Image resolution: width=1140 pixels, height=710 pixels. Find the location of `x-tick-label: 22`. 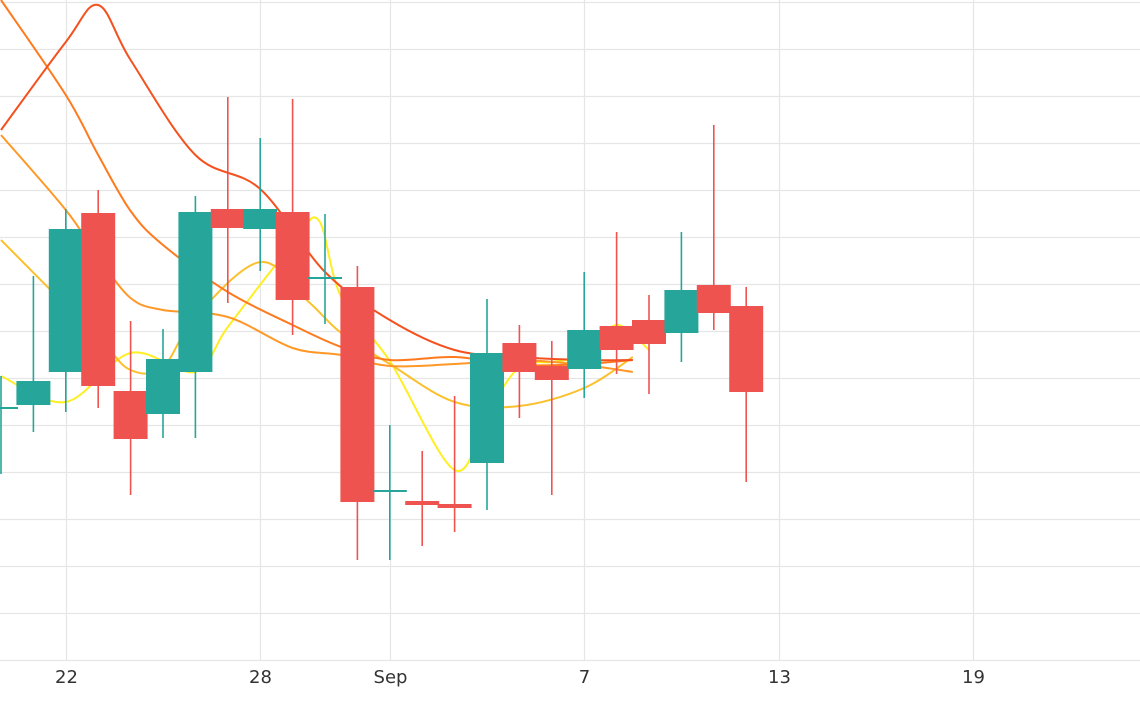

x-tick-label: 22 is located at coordinates (66, 677).